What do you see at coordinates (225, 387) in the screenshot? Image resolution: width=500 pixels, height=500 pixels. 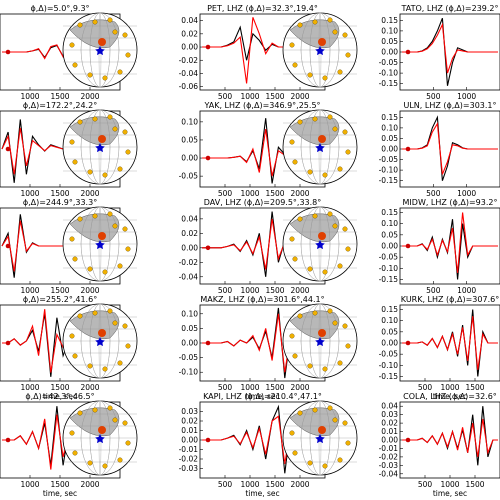 I see `x-tick-label: 500` at bounding box center [225, 387].